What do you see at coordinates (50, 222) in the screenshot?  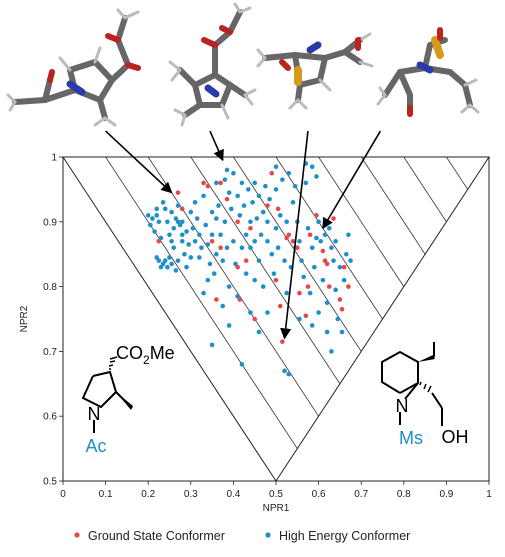 I see `y-tick-label: 0.9` at bounding box center [50, 222].